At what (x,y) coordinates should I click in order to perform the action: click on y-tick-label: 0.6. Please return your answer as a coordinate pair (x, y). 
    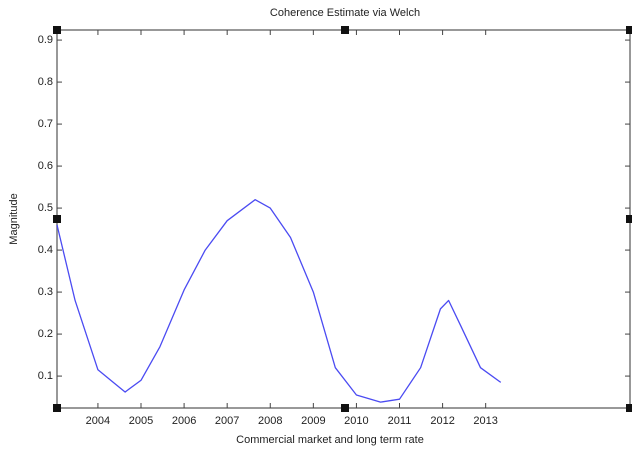
    Looking at the image, I should click on (45, 166).